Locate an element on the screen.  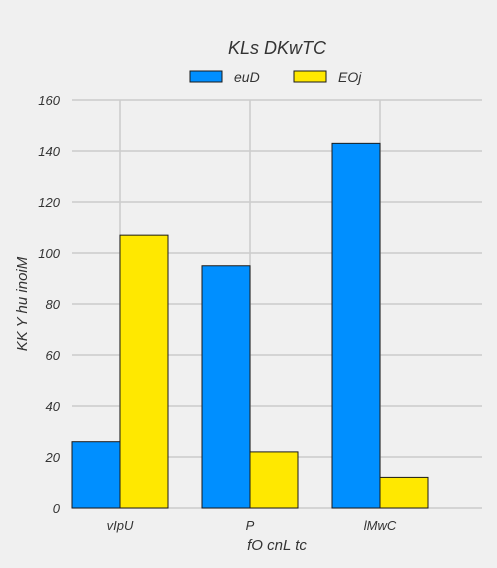
x-tick-label: lMwC is located at coordinates (380, 525).